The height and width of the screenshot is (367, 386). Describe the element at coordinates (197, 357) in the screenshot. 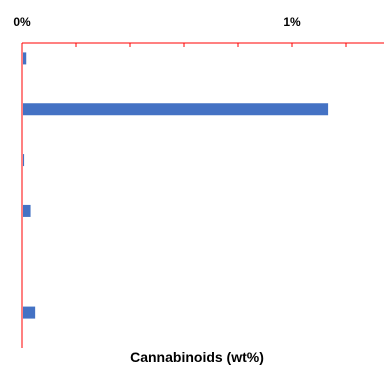

I see `x-axis-title: Cannabinoids (wt%)` at that location.